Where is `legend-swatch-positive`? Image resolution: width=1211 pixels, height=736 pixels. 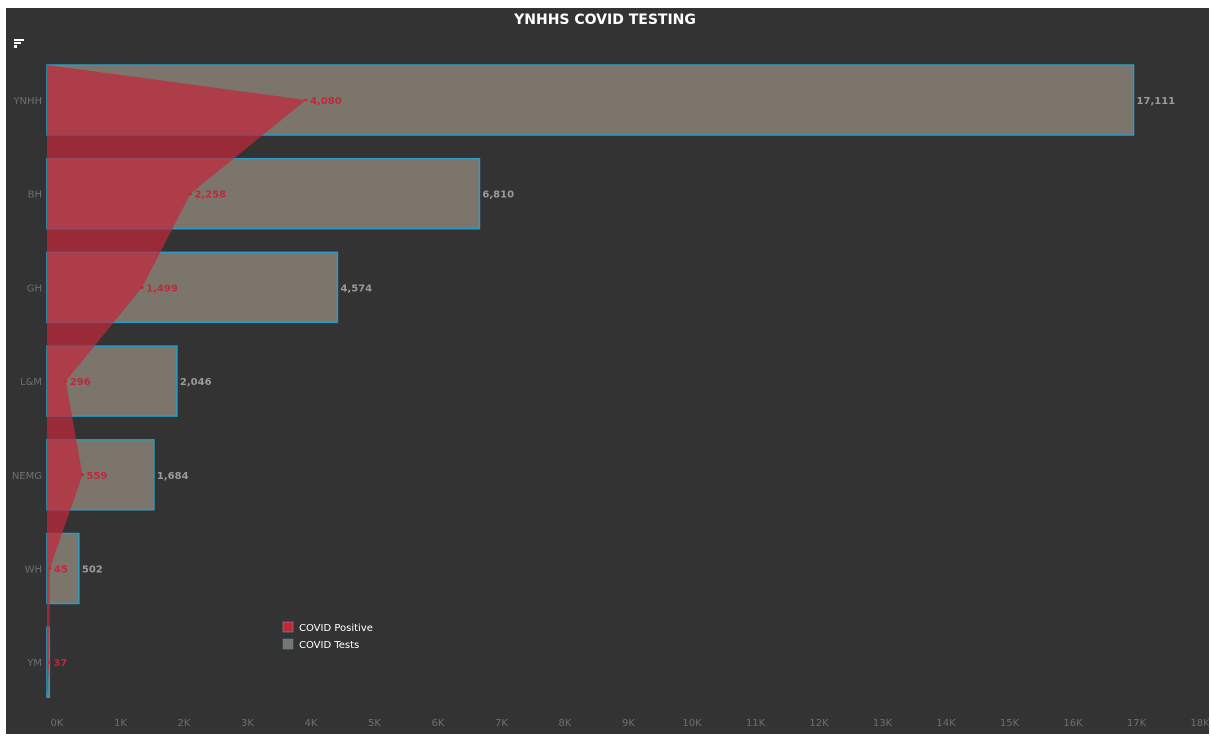 legend-swatch-positive is located at coordinates (288, 627).